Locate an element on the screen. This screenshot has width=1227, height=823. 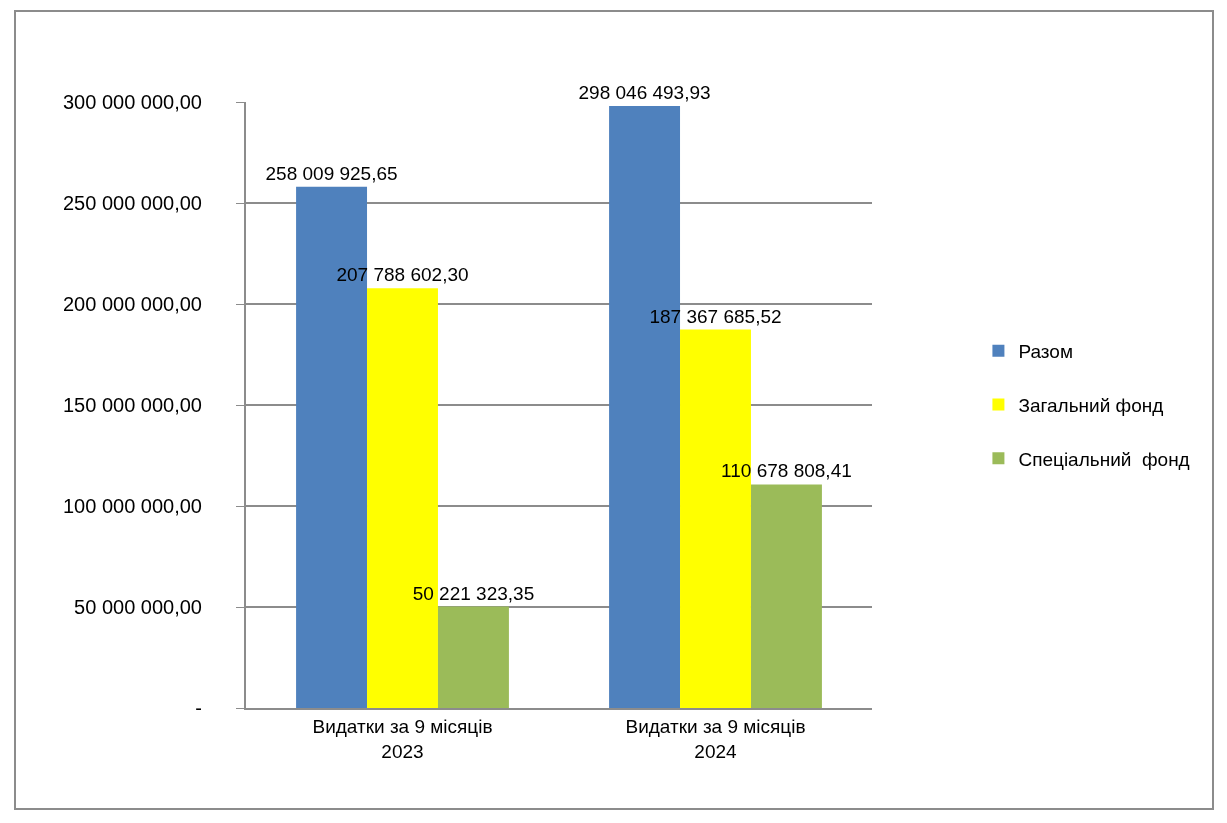
x-tick-label: Видатки за 9 місяців 2023 is located at coordinates (402, 738).